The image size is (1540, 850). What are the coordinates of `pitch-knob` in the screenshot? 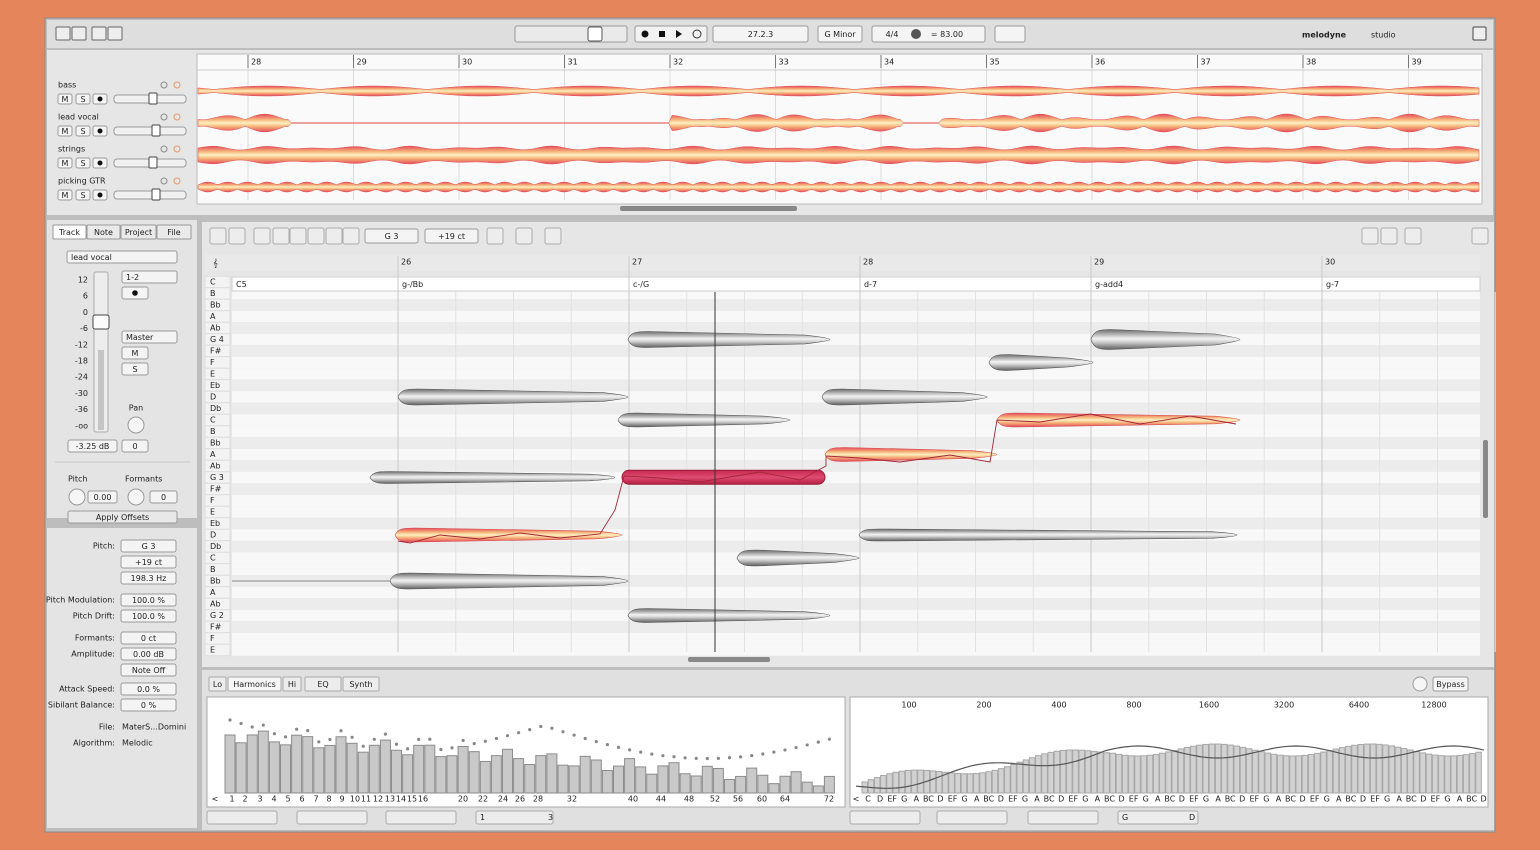 It's located at (77, 497).